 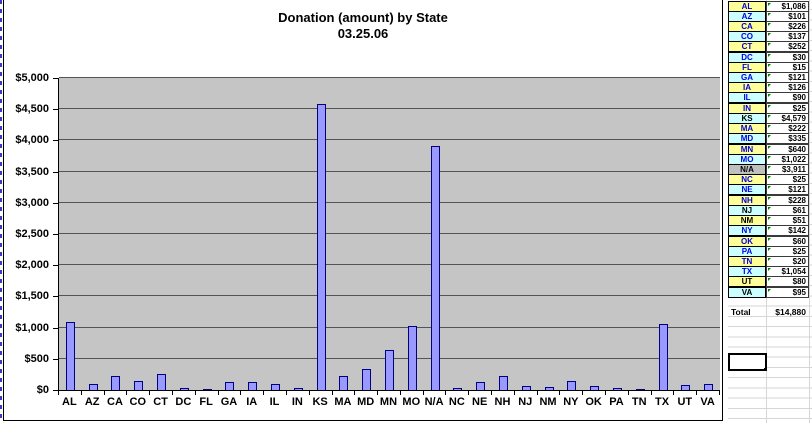 What do you see at coordinates (206, 402) in the screenshot?
I see `x-axis-label: FL` at bounding box center [206, 402].